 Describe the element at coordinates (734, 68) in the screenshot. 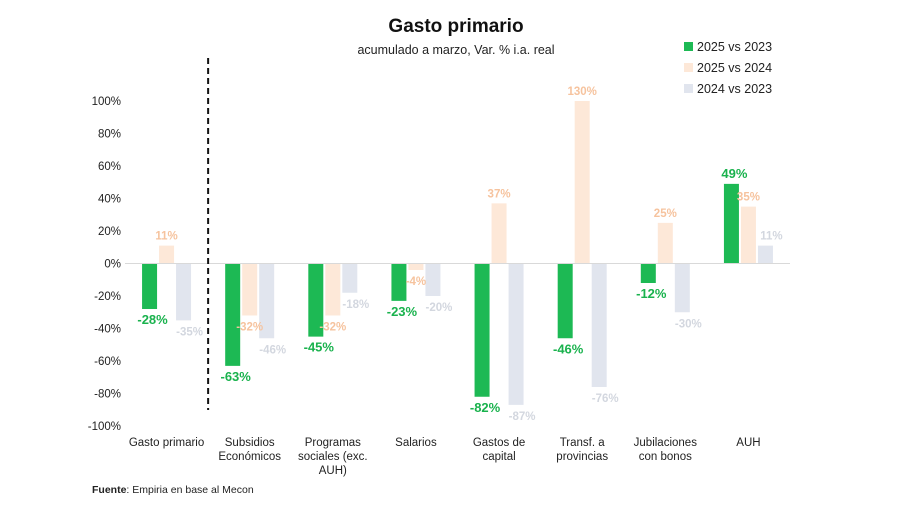

I see `legend-label: 2025 vs 2024` at that location.